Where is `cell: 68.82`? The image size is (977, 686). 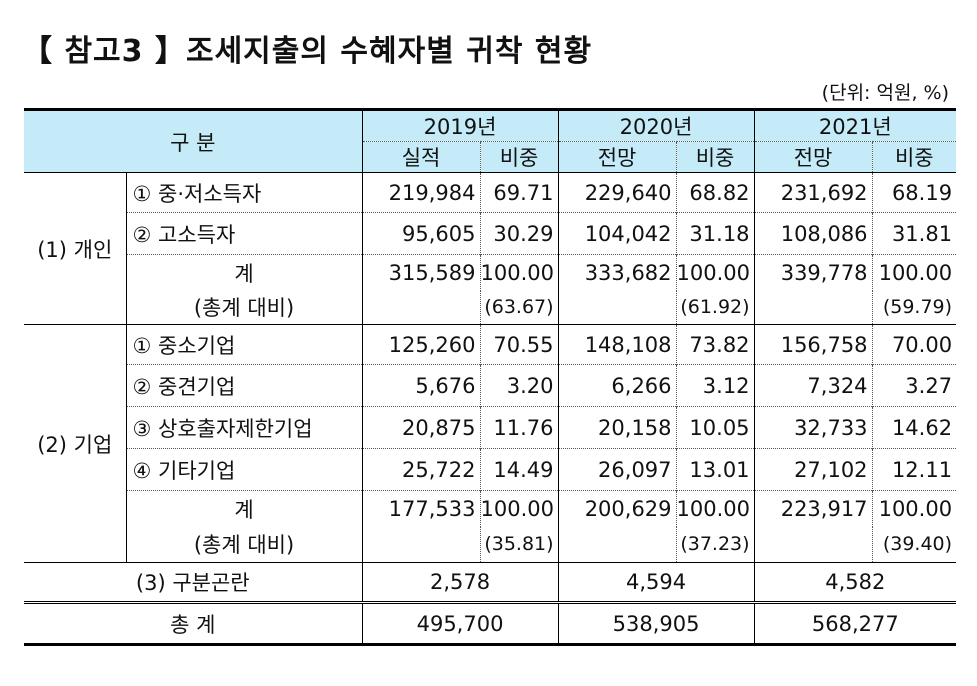 cell: 68.82 is located at coordinates (715, 192).